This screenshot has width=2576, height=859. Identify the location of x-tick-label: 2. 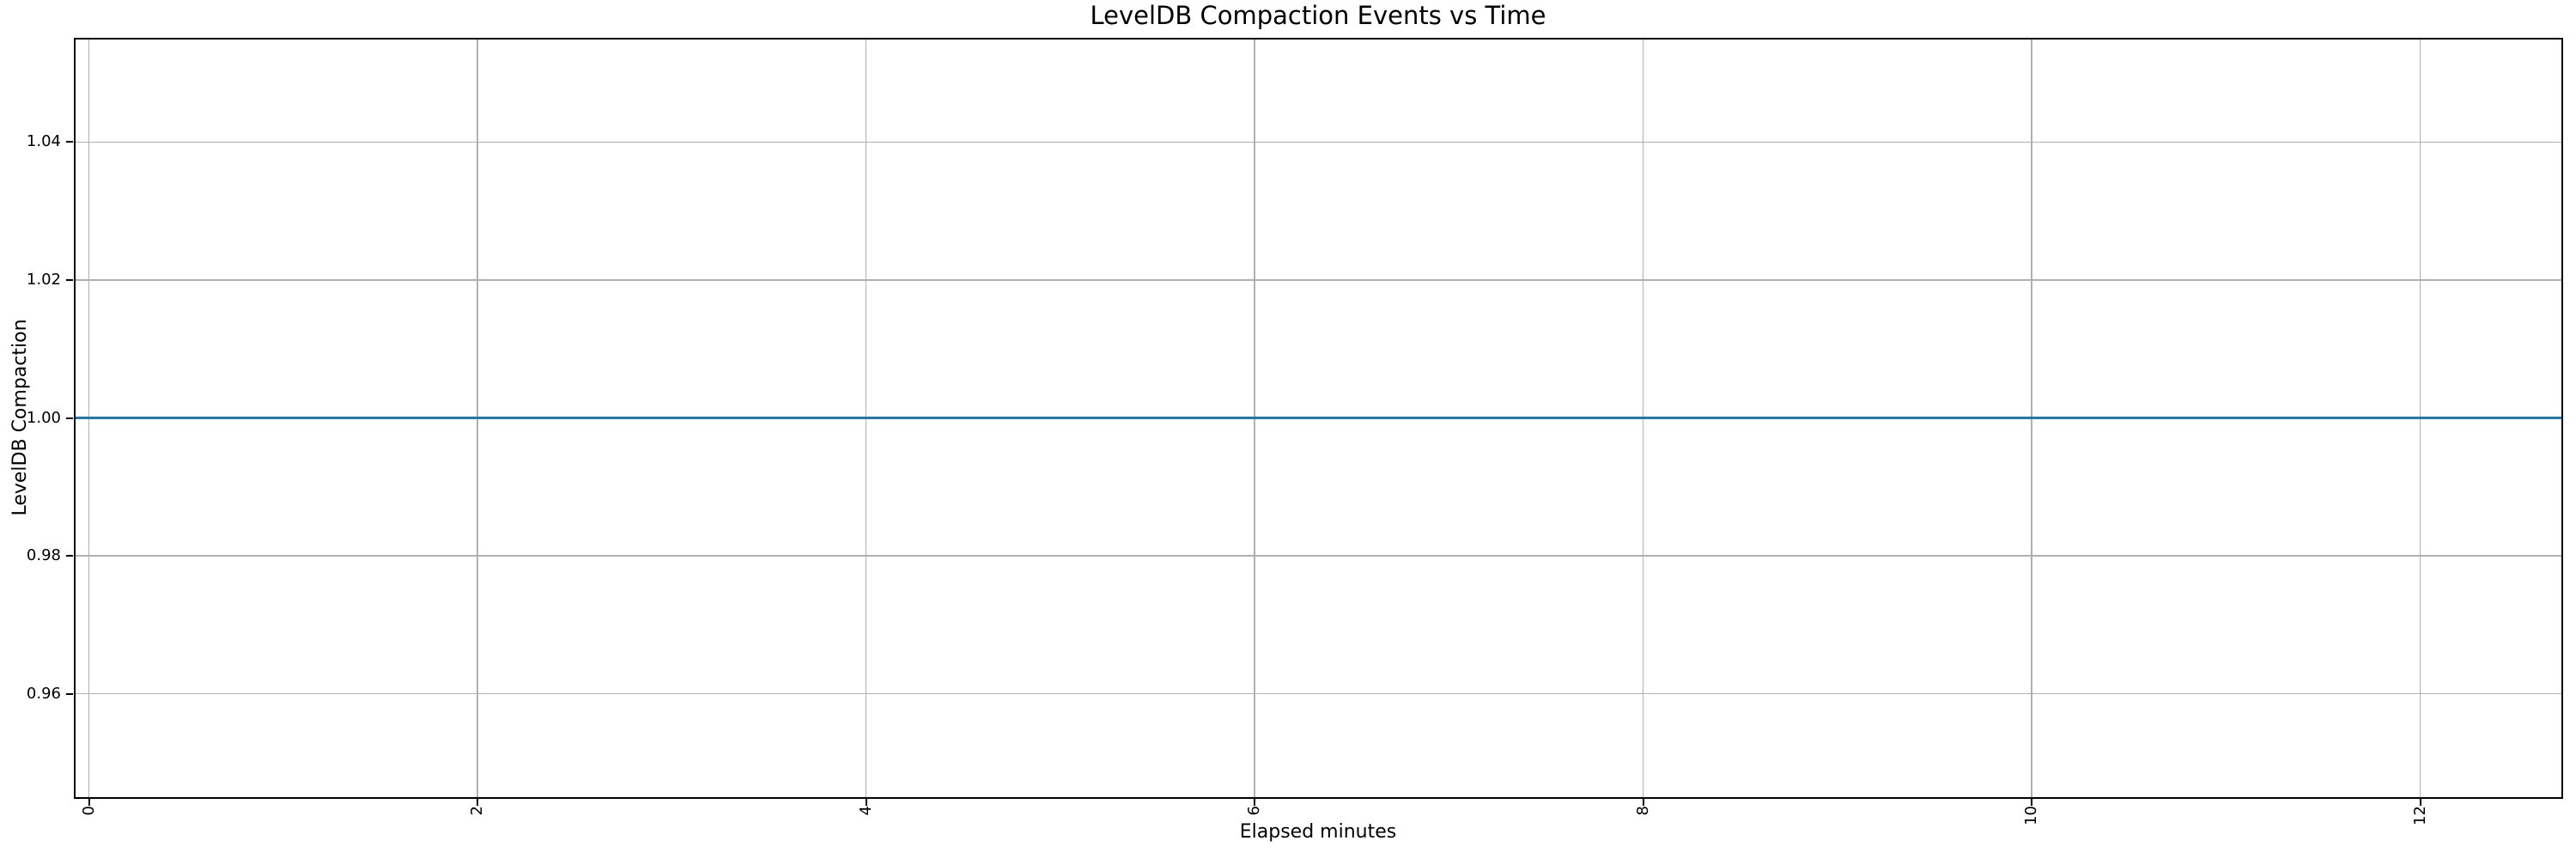
(477, 811).